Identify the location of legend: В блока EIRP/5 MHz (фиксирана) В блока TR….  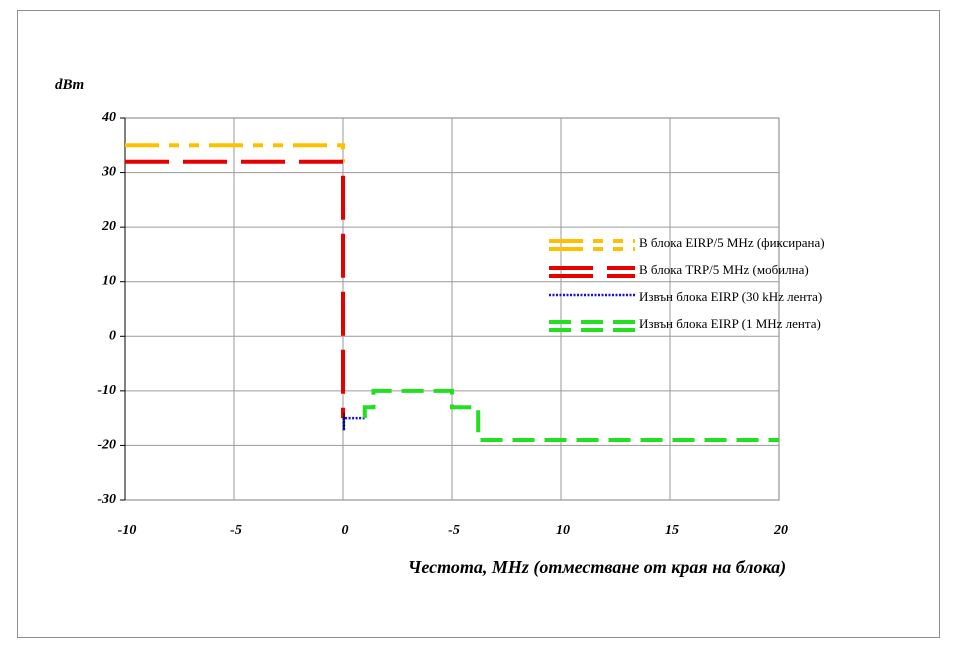
(687, 283).